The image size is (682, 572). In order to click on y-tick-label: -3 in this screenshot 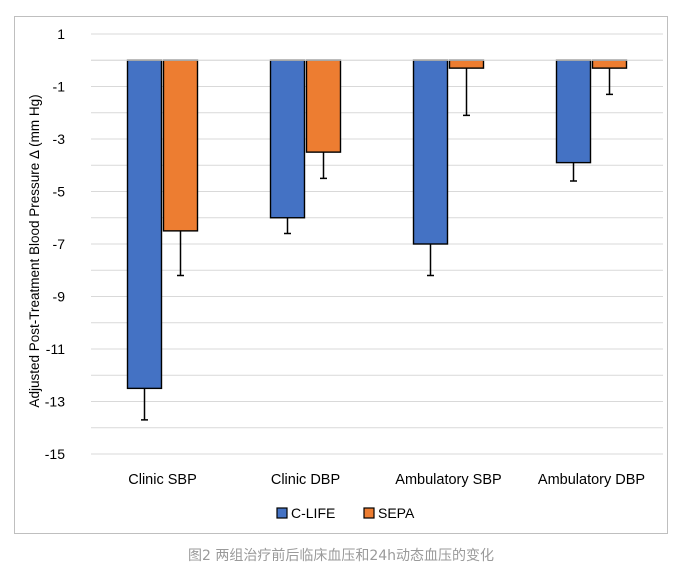, I will do `click(59, 139)`.